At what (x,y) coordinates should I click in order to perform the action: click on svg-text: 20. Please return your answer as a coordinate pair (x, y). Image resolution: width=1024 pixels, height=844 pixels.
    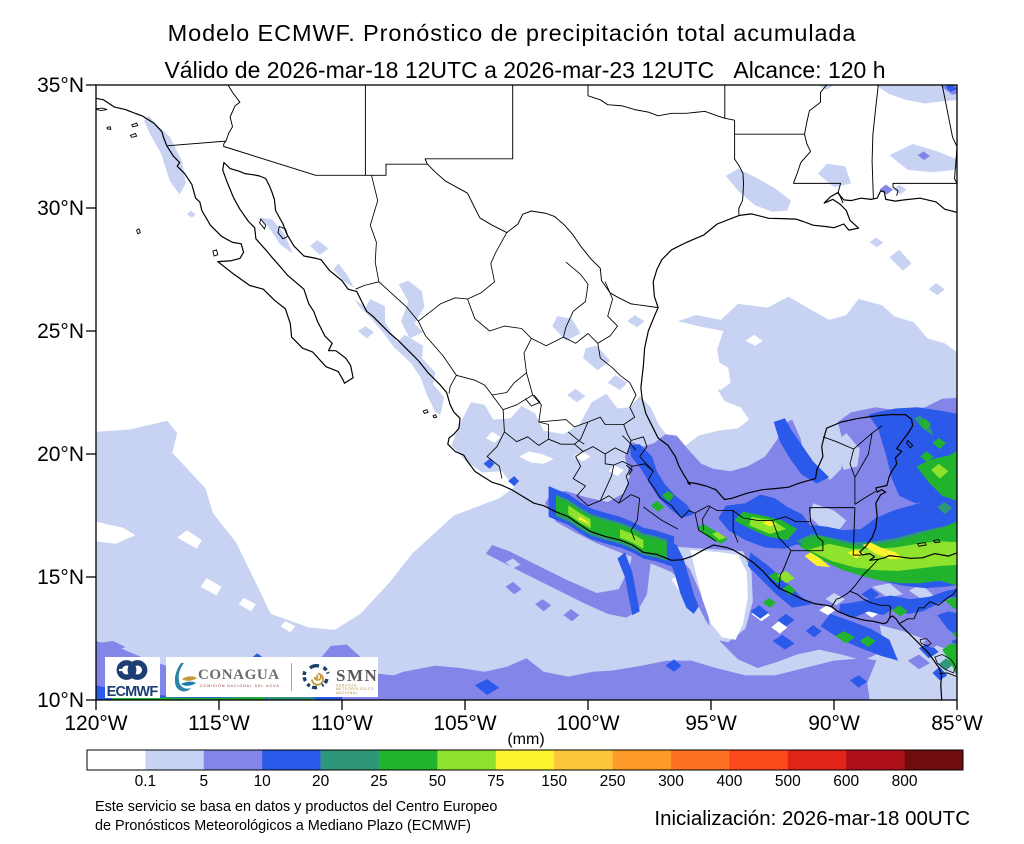
    Looking at the image, I should click on (321, 781).